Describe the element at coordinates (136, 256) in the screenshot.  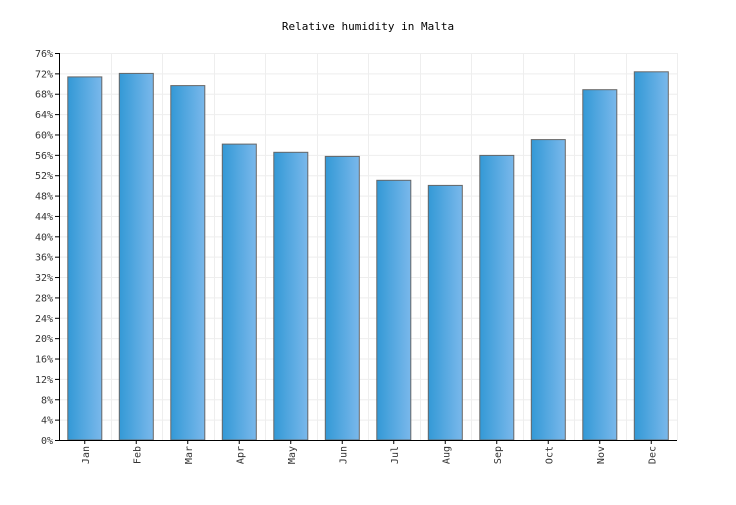
I see `bar-feb` at that location.